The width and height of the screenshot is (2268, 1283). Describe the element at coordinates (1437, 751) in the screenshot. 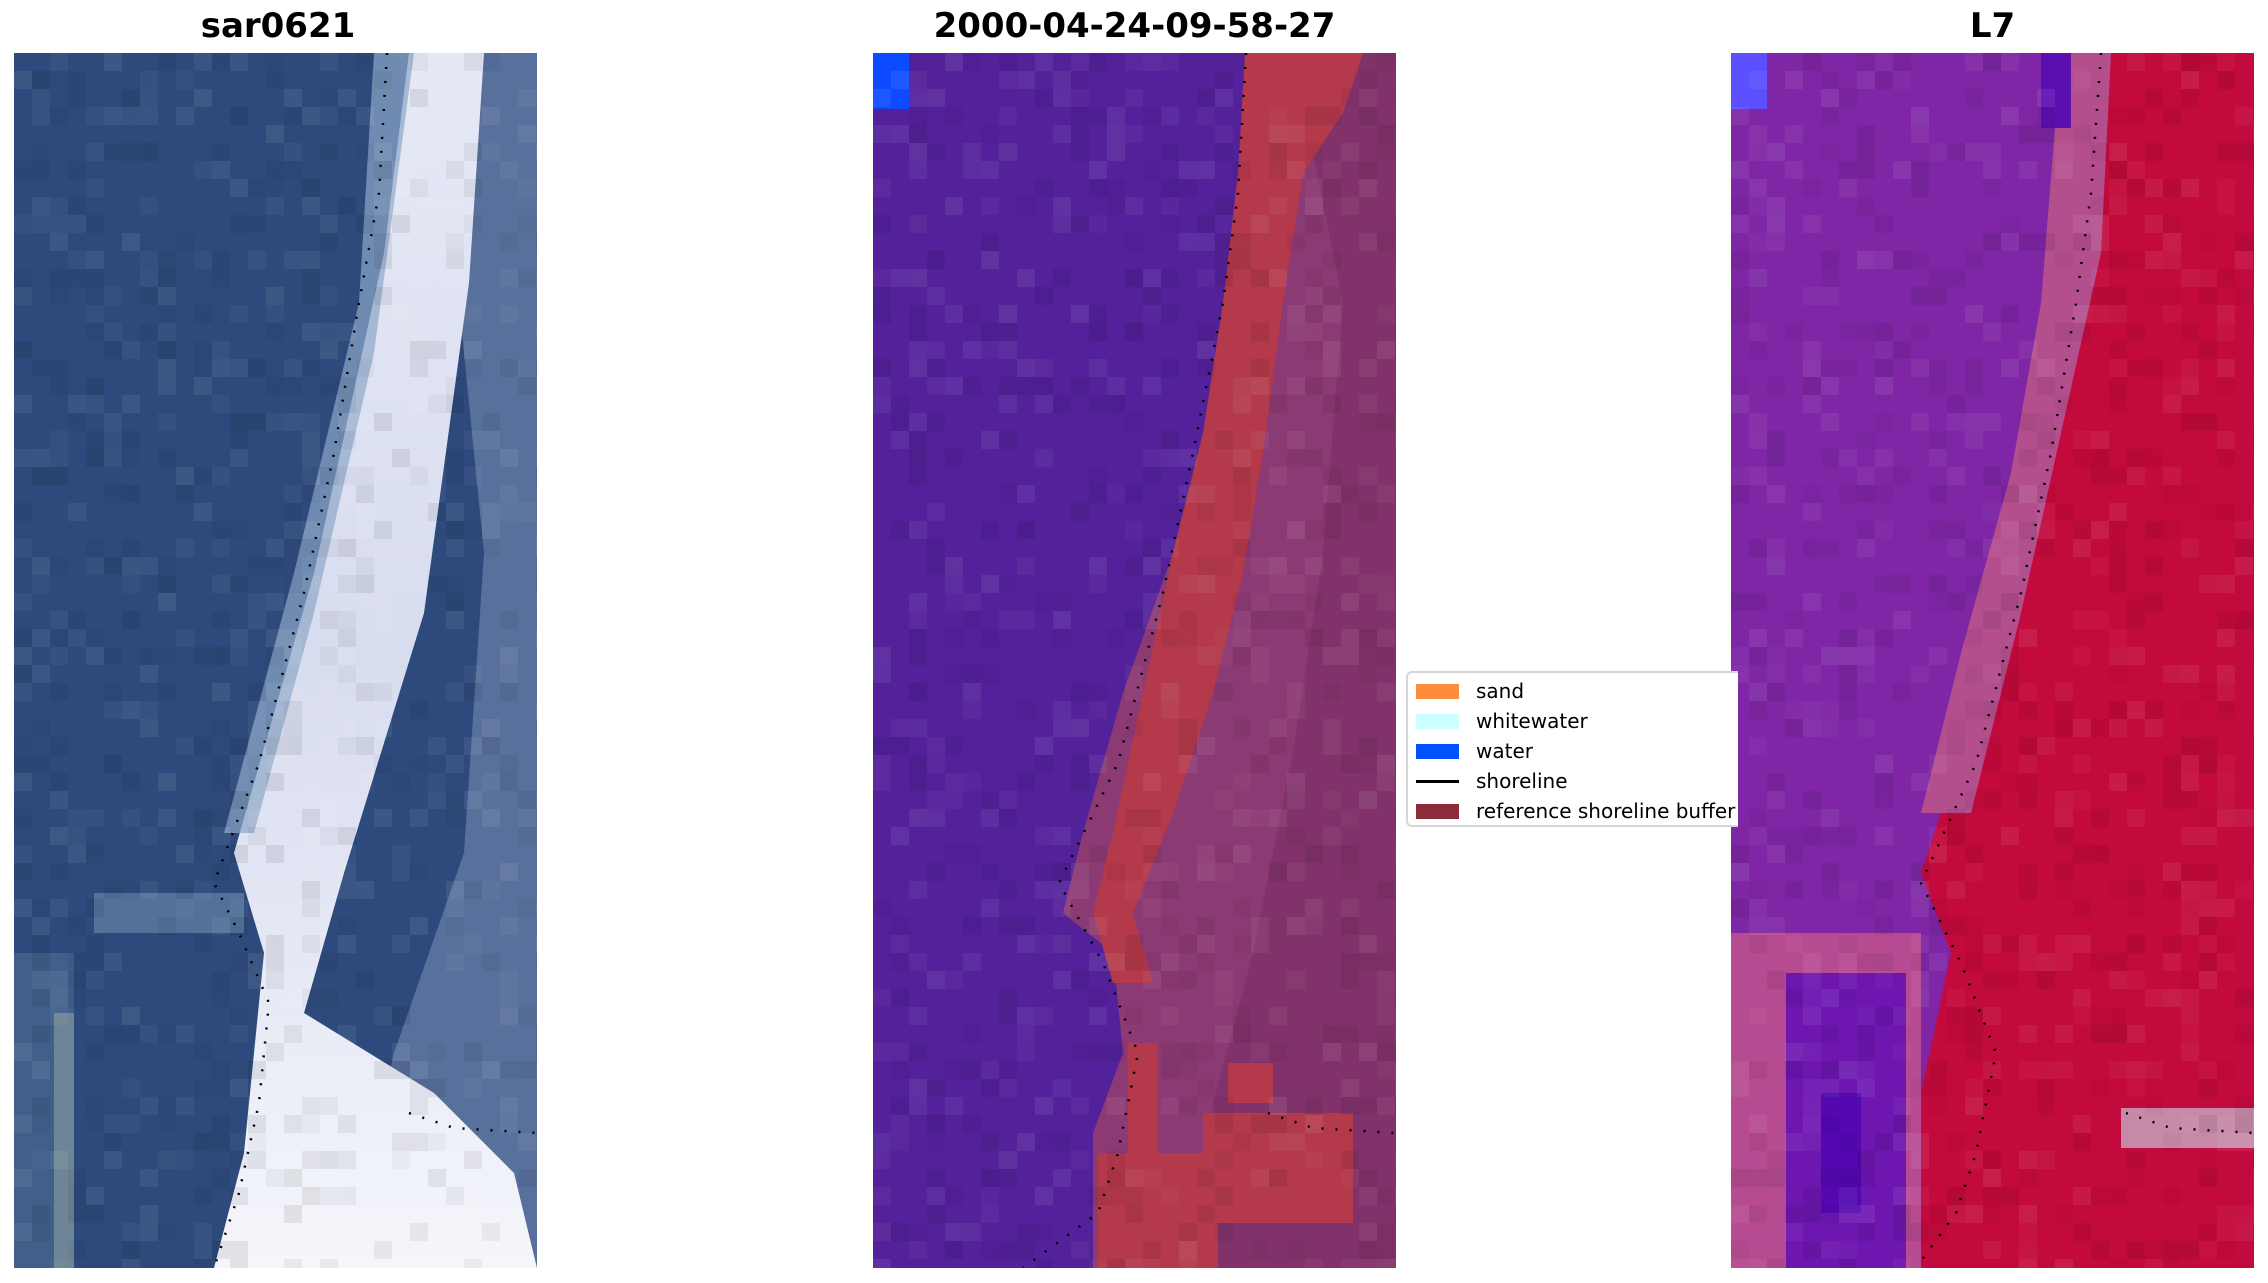

I see `water-swatch` at that location.